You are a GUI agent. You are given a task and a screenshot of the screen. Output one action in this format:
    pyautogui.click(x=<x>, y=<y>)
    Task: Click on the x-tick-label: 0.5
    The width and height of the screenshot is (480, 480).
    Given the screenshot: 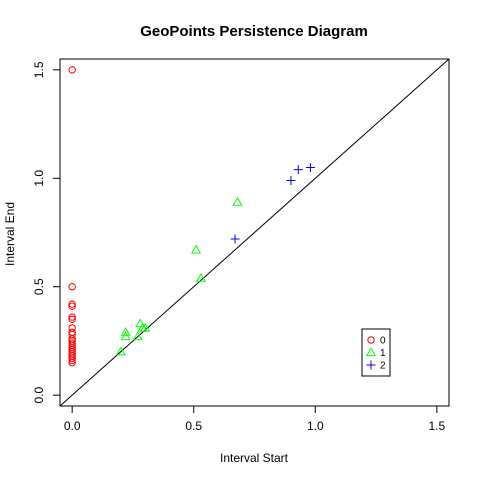 What is the action you would take?
    pyautogui.click(x=193, y=426)
    